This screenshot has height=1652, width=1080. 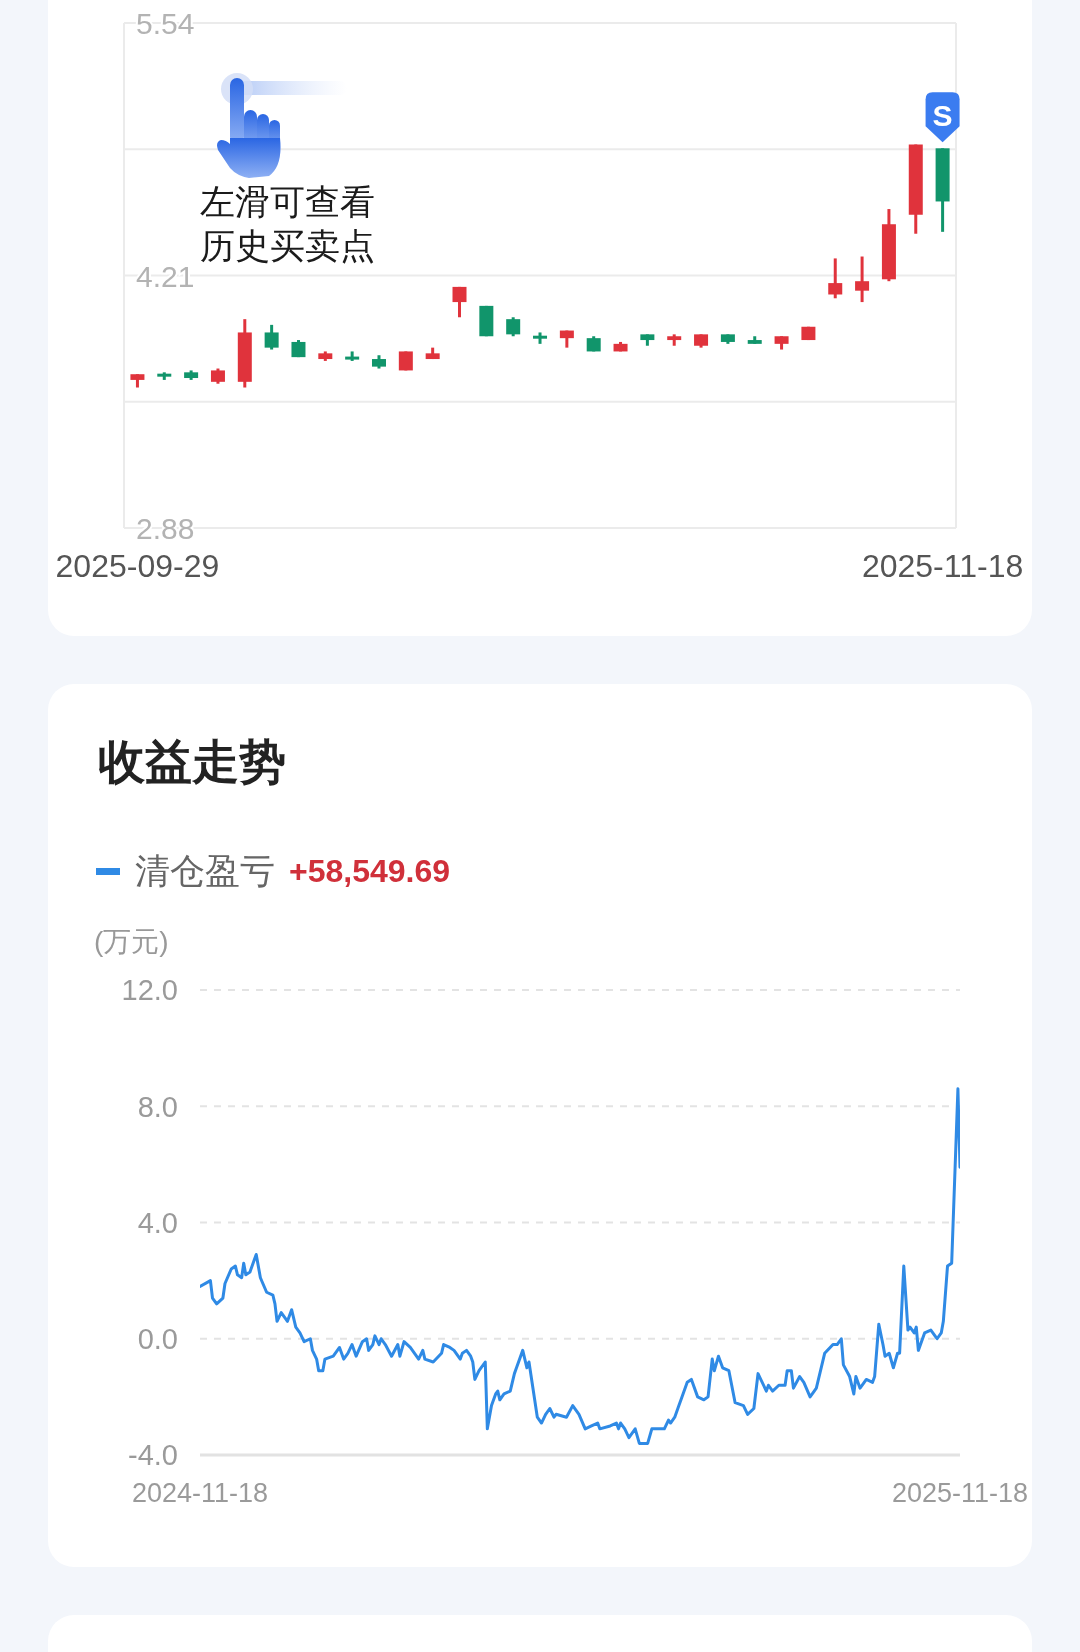 I want to click on y-tick-label: -4.0, so click(x=153, y=1455).